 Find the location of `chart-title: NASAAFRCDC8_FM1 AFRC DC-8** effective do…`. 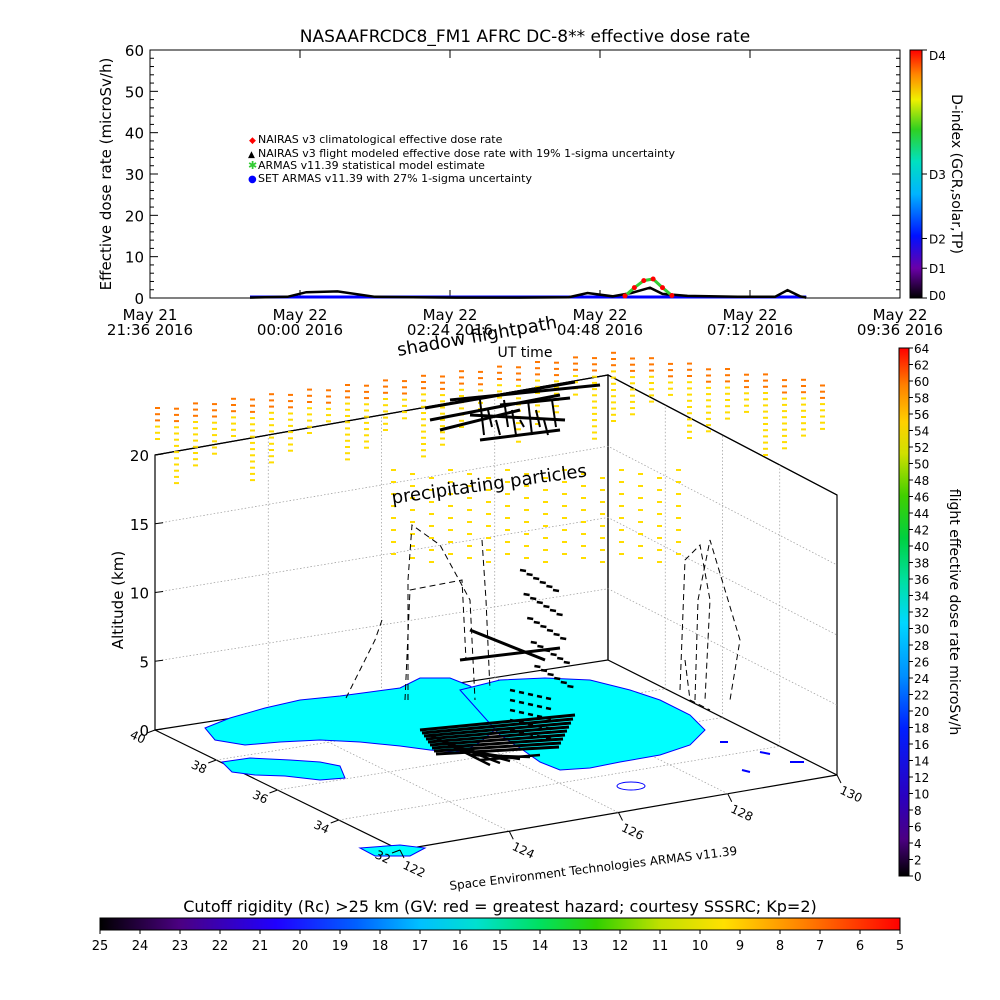

chart-title: NASAAFRCDC8_FM1 AFRC DC-8** effective do… is located at coordinates (525, 37).